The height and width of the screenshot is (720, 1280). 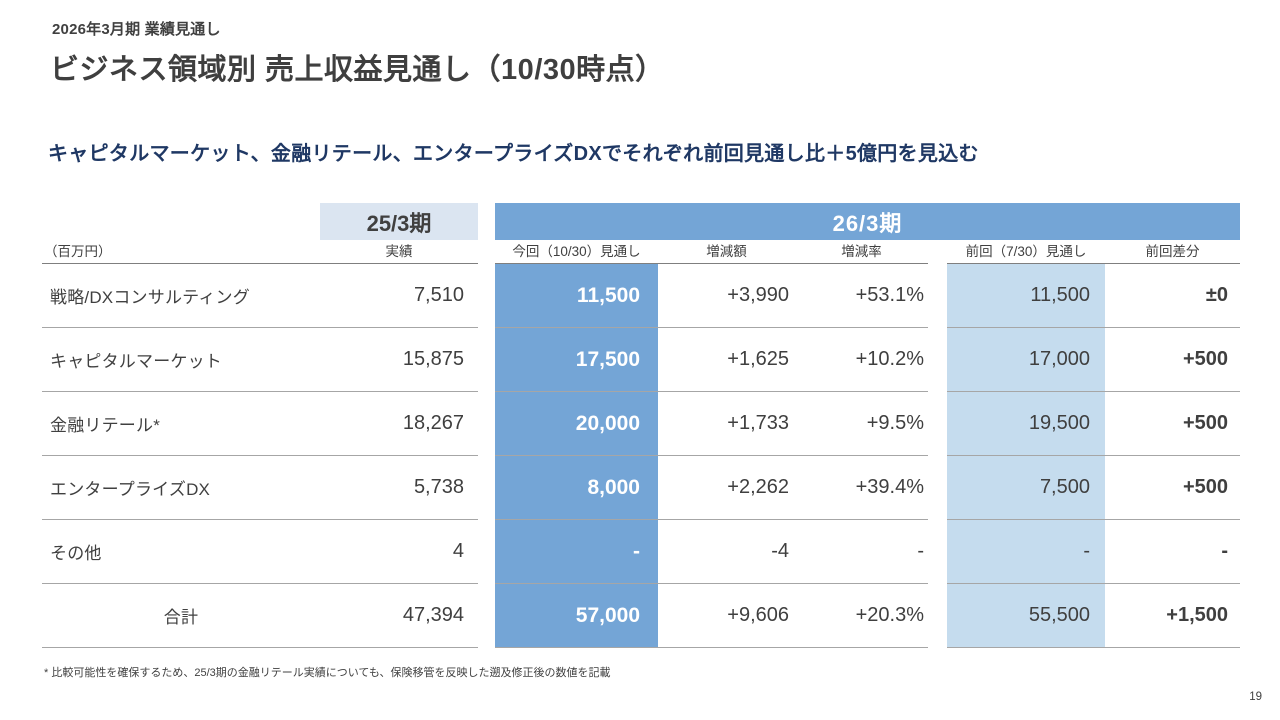 I want to click on previous-diff-value: +1,500, so click(x=1172, y=616).